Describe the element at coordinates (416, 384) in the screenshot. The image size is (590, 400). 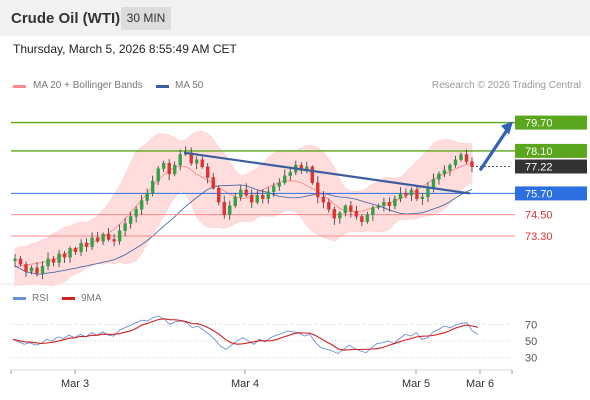
I see `time-tick-label: Mar 5` at that location.